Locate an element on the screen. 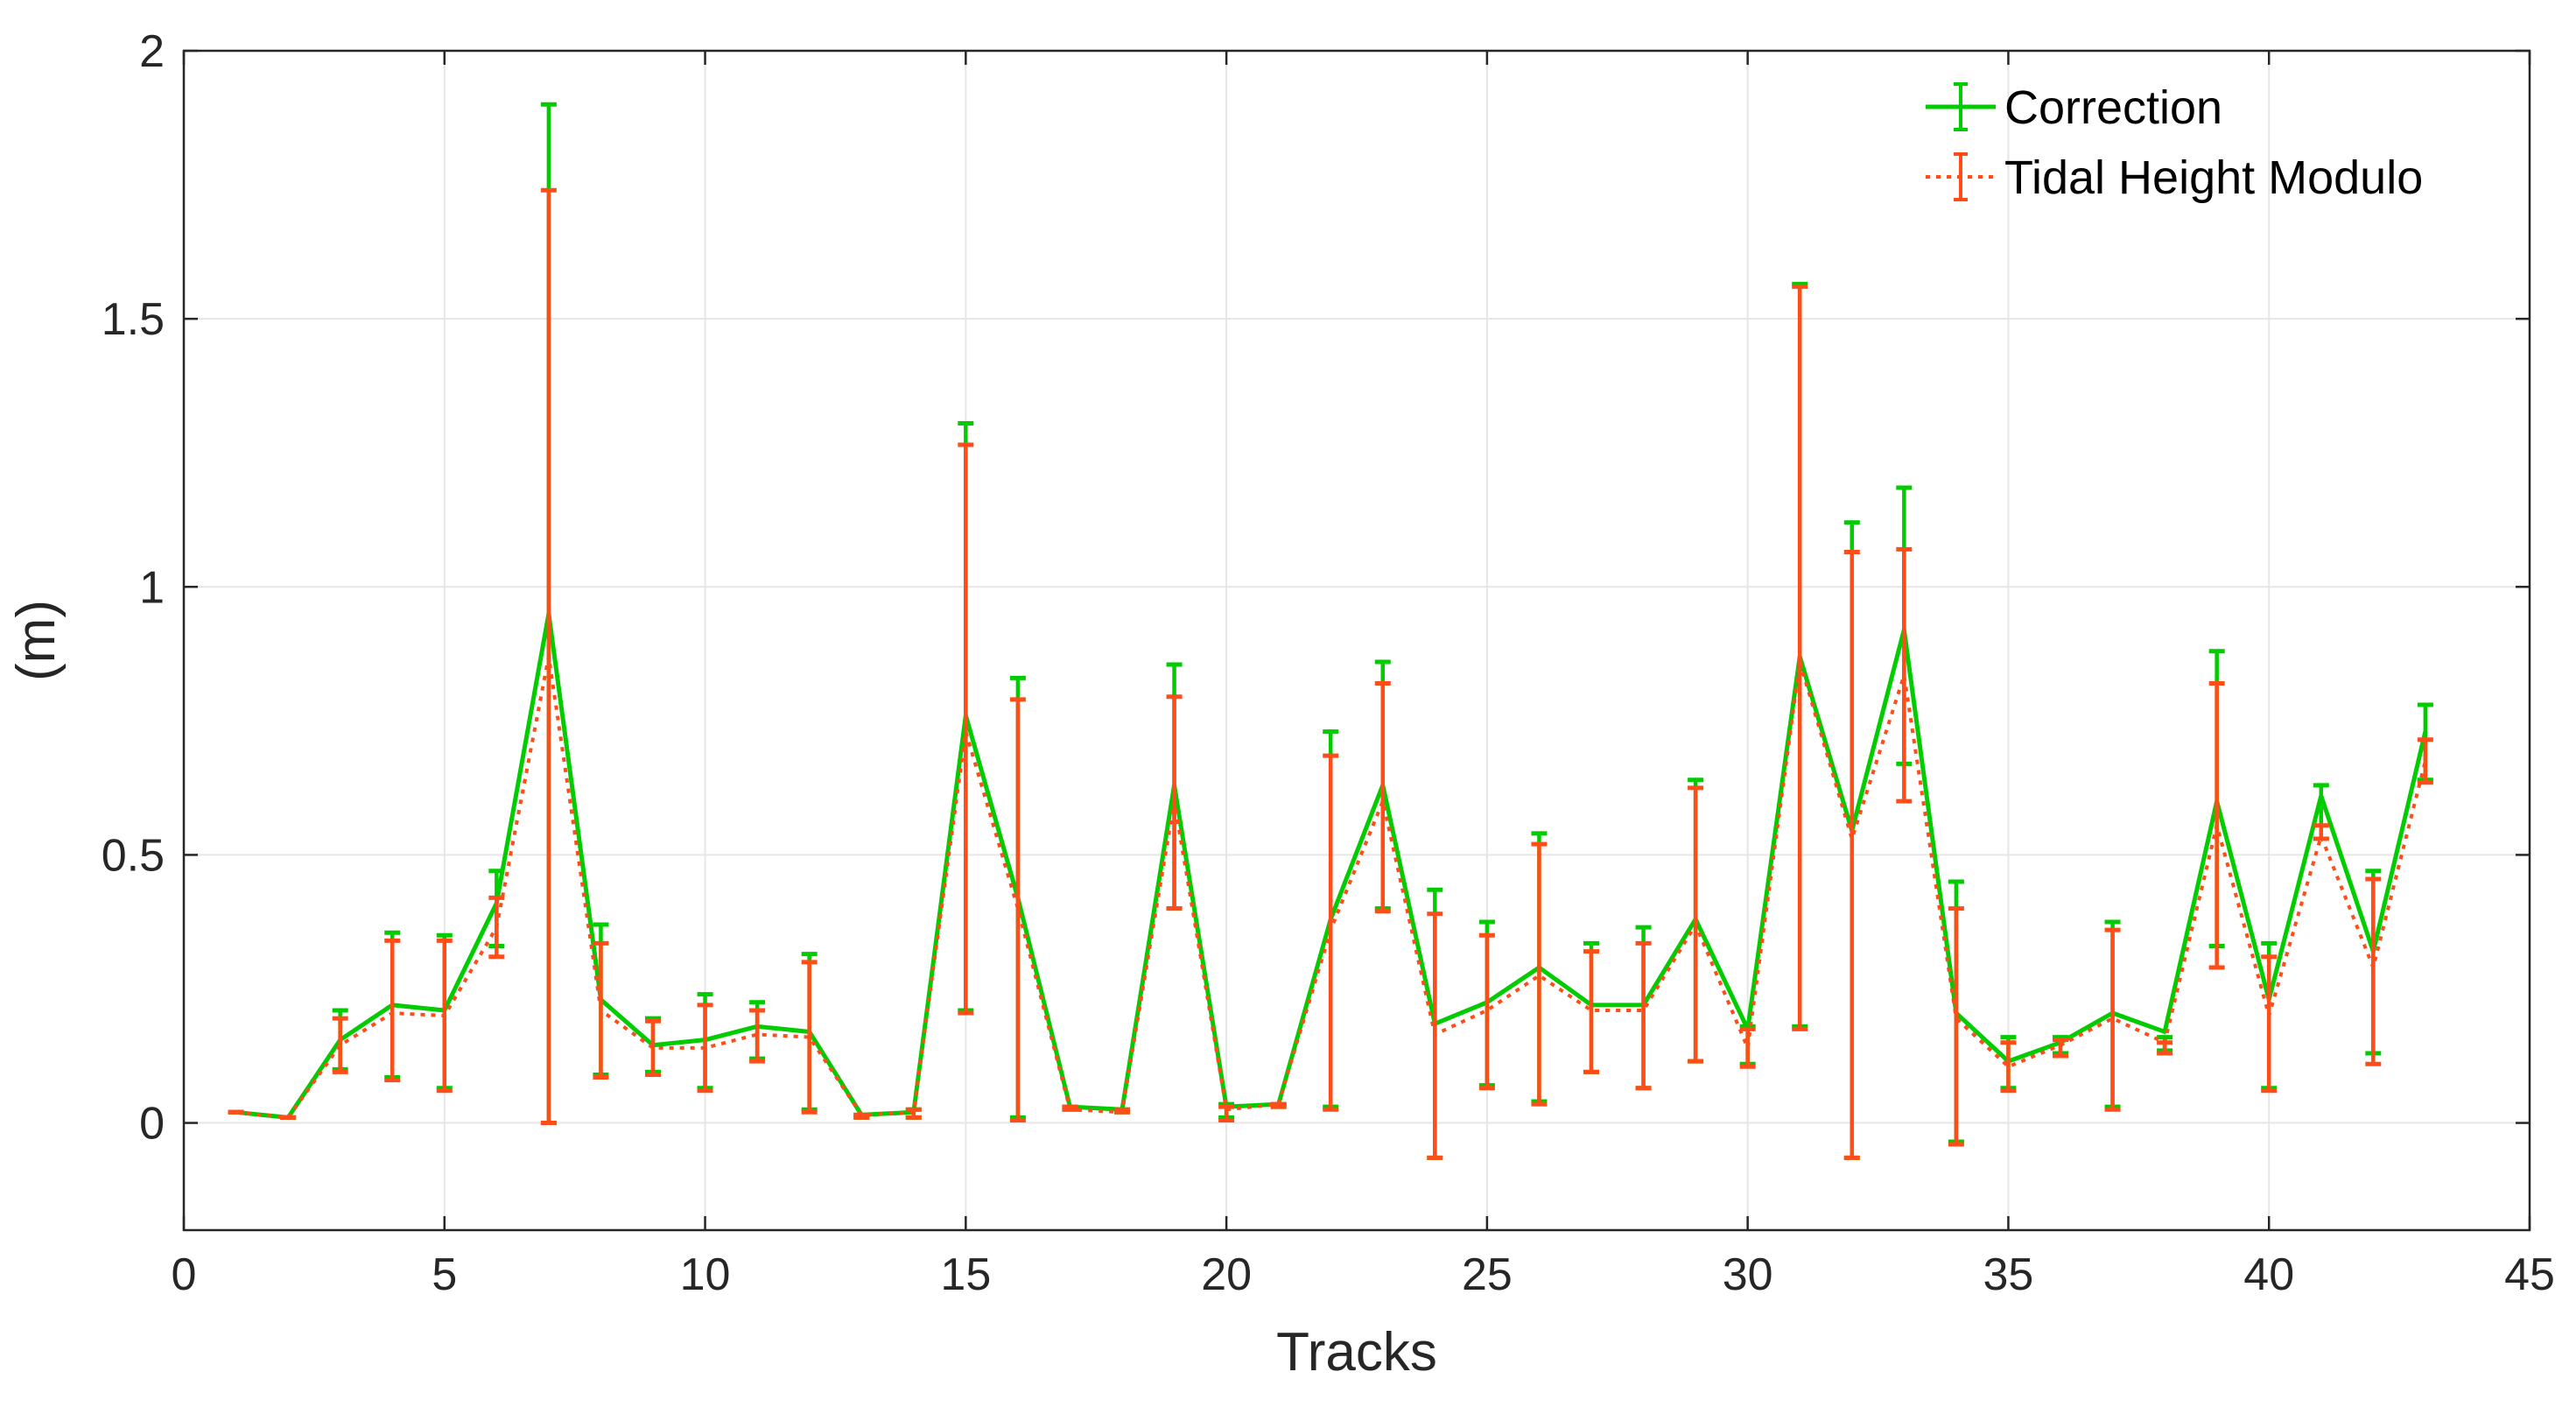 Image resolution: width=2576 pixels, height=1414 pixels. y-tick-label: 1 is located at coordinates (152, 587).